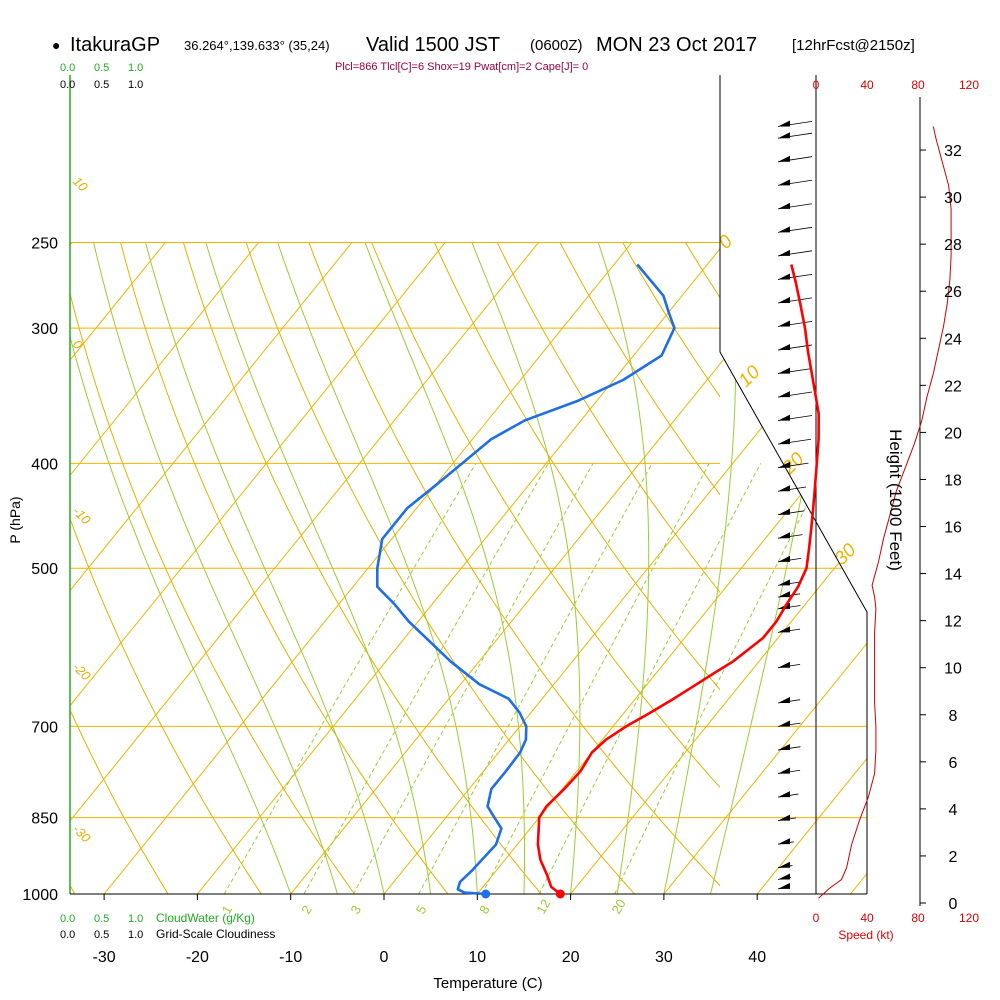 The image size is (1000, 1000). I want to click on station-location: 36.264°,139.633° (35,24), so click(257, 45).